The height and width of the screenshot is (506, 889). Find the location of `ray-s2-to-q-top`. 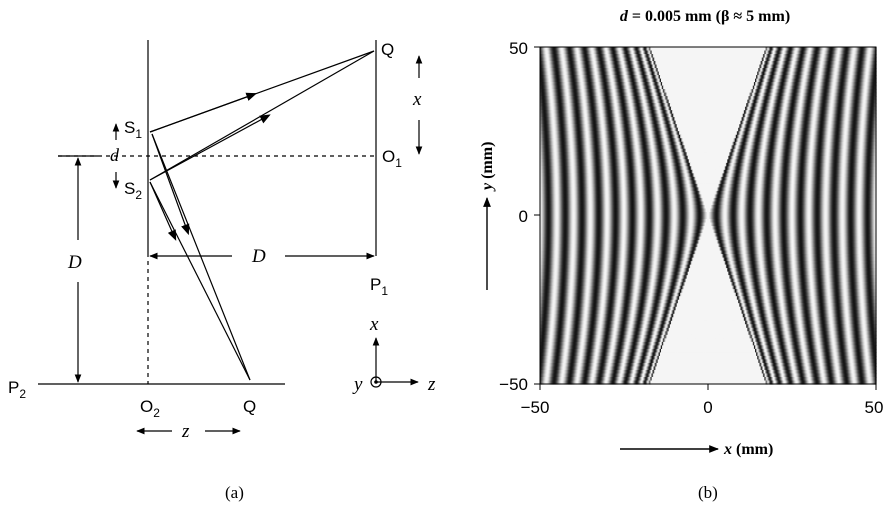

ray-s2-to-q-top is located at coordinates (262, 115).